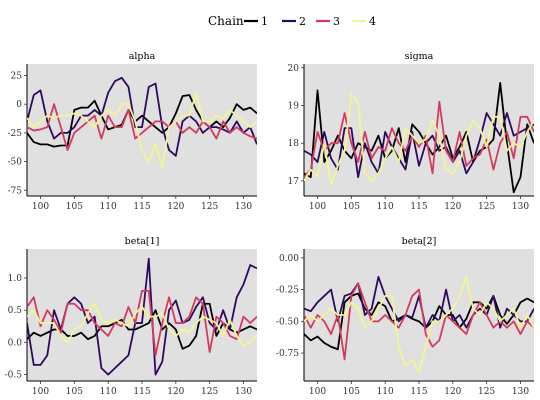 The height and width of the screenshot is (400, 540). Describe the element at coordinates (264, 21) in the screenshot. I see `legend-label-1: 1` at that location.